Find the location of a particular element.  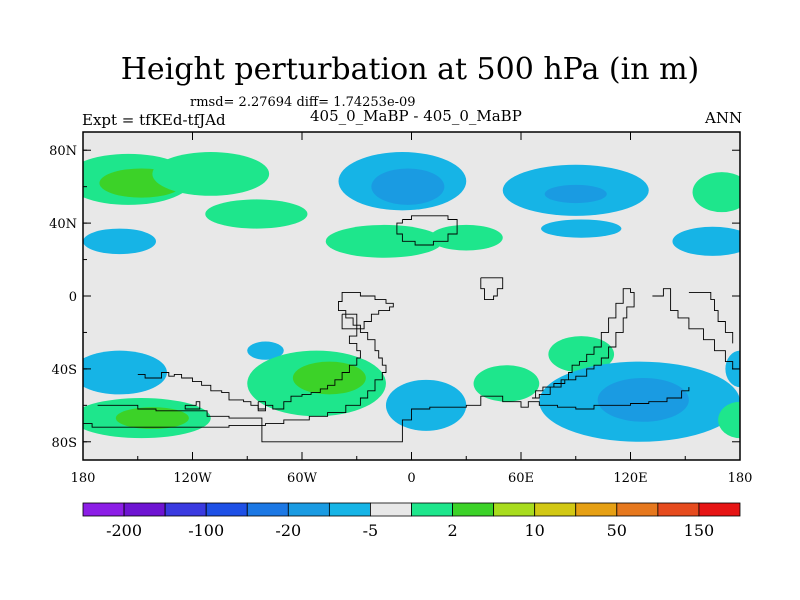

x-tick-label-3: 0 is located at coordinates (411, 478).